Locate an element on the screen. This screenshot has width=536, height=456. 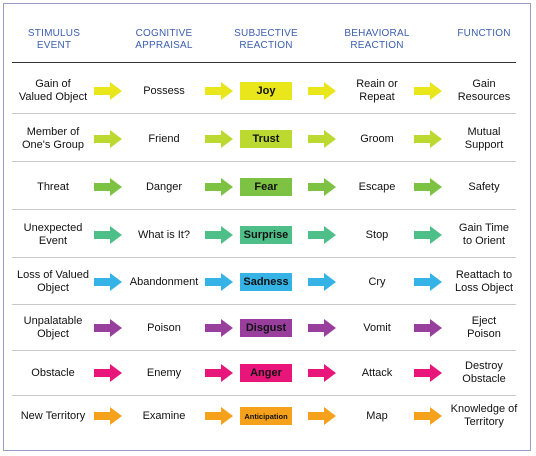
behavioral-reaction: Reain or Repeat is located at coordinates (377, 90).